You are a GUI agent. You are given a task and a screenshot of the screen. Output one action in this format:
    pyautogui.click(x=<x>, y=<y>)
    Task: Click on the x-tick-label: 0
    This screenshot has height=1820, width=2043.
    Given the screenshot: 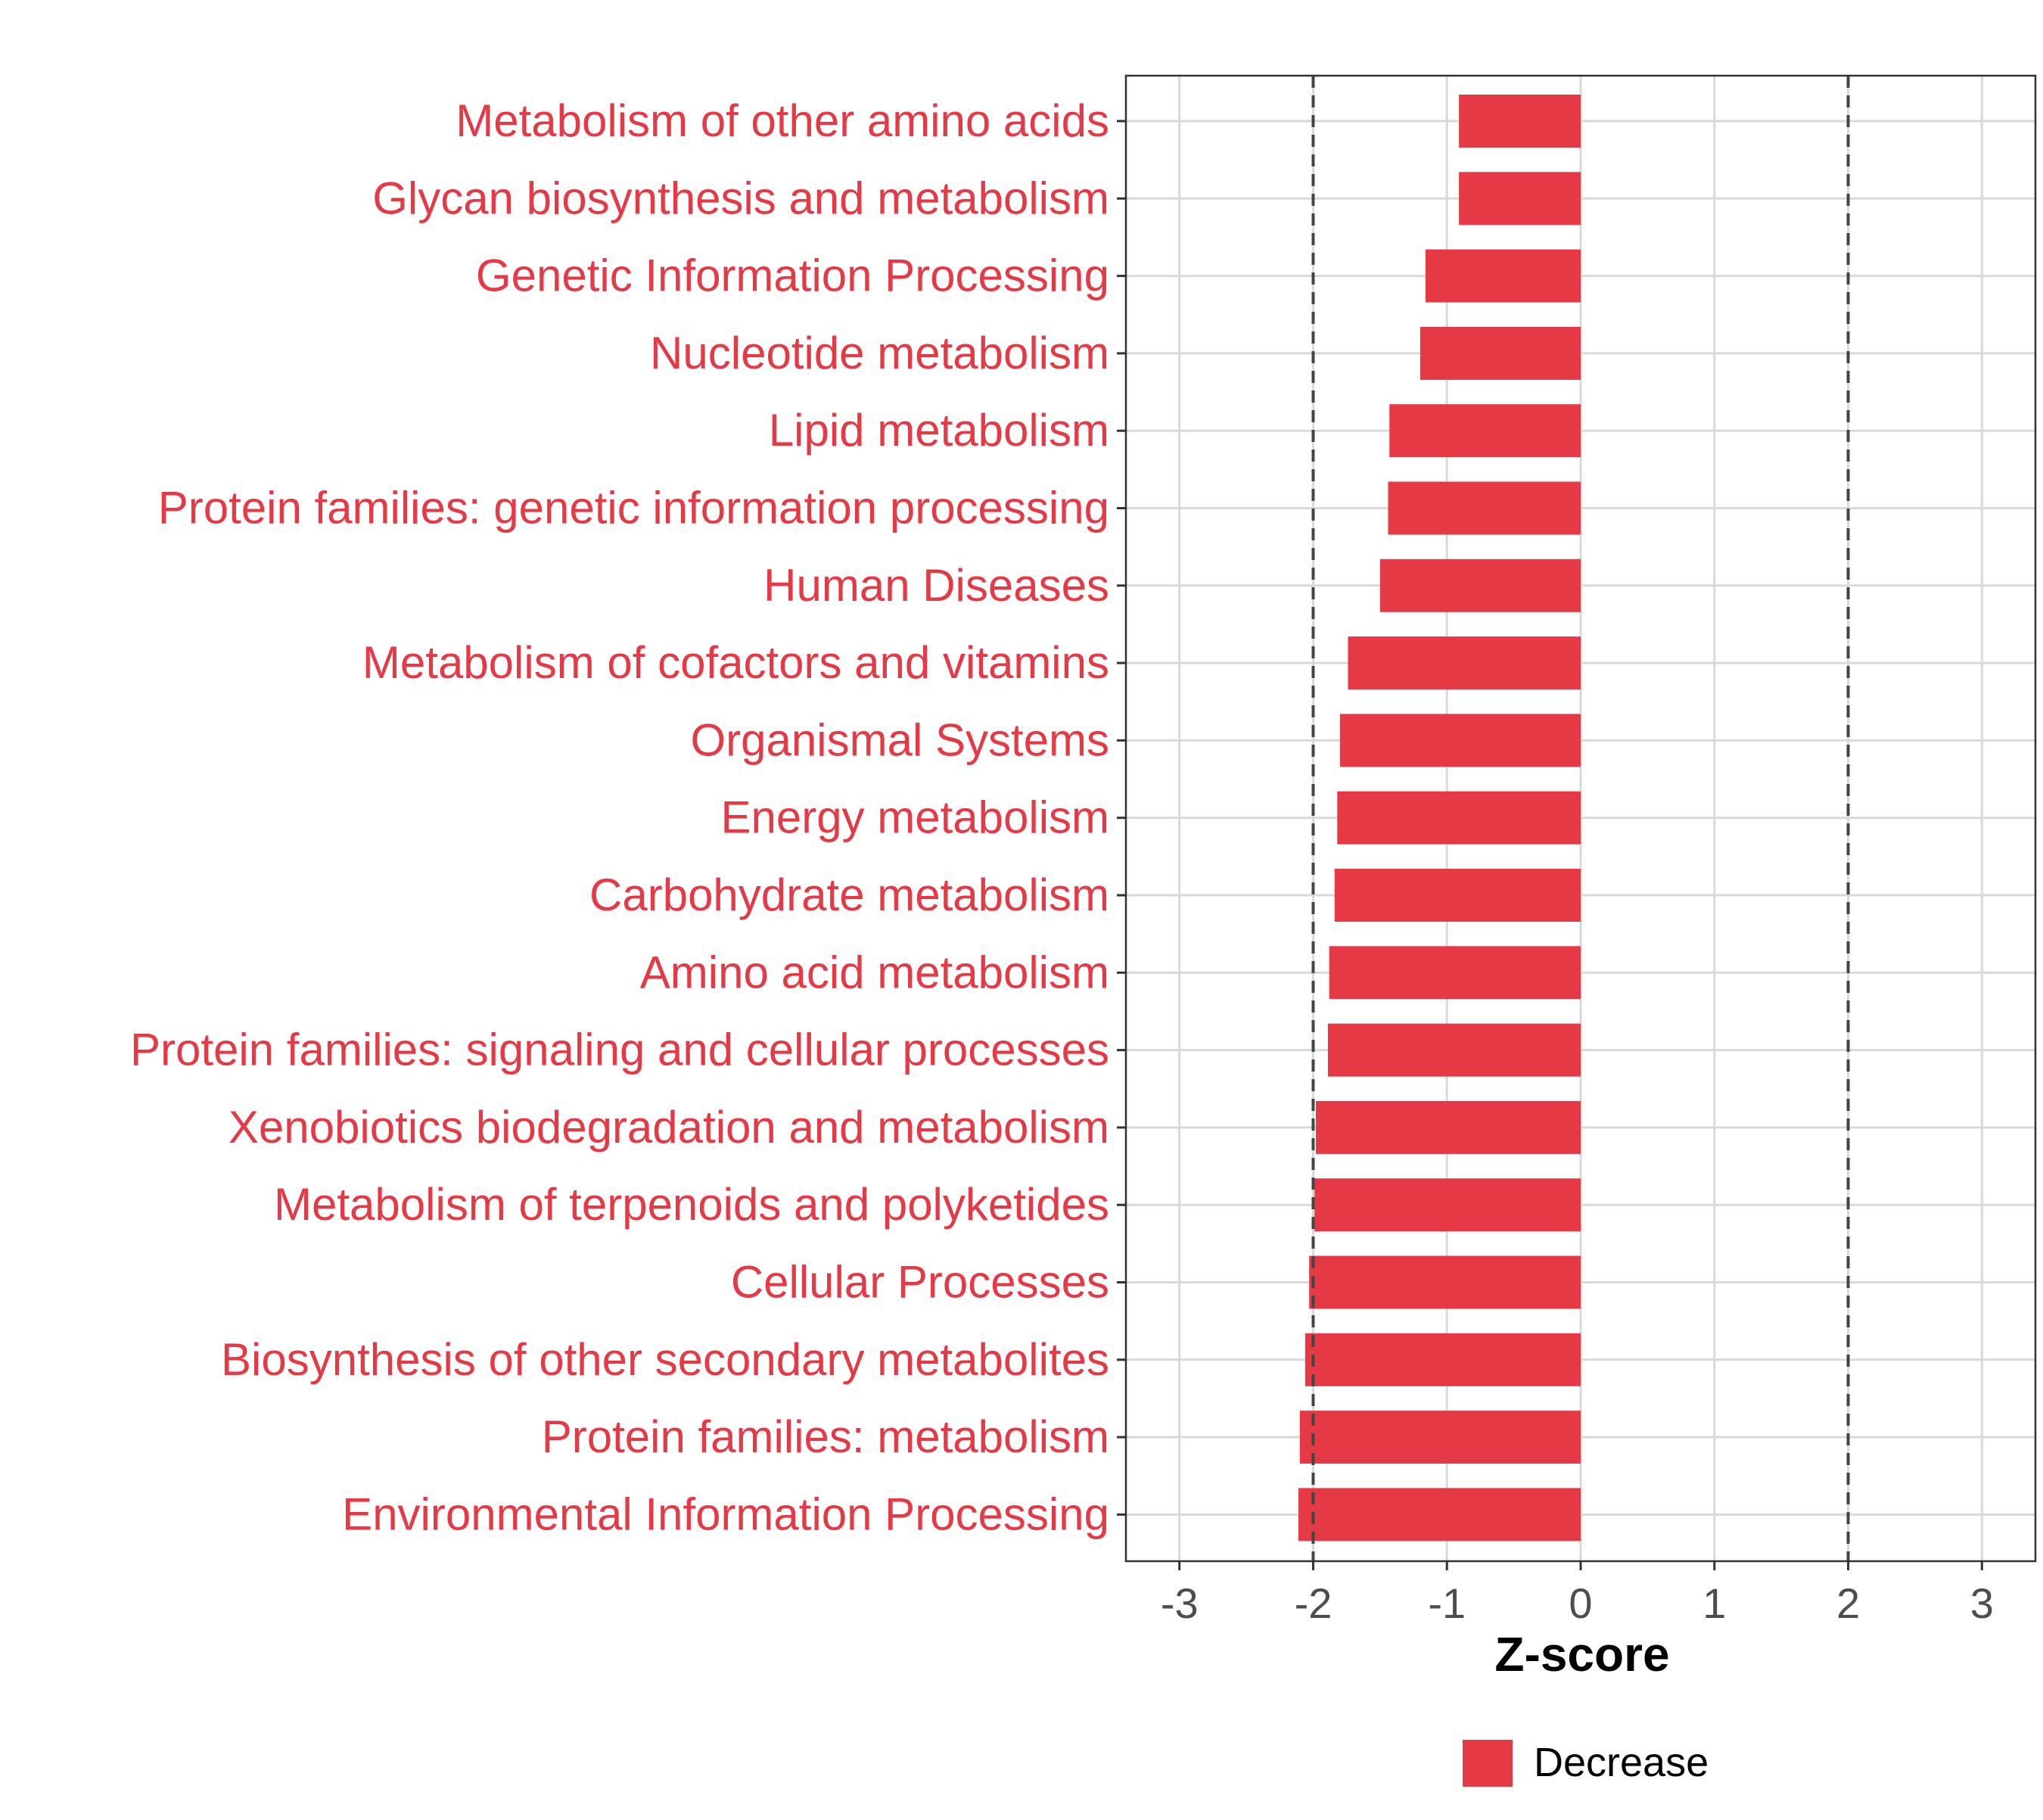 What is the action you would take?
    pyautogui.click(x=1581, y=1603)
    